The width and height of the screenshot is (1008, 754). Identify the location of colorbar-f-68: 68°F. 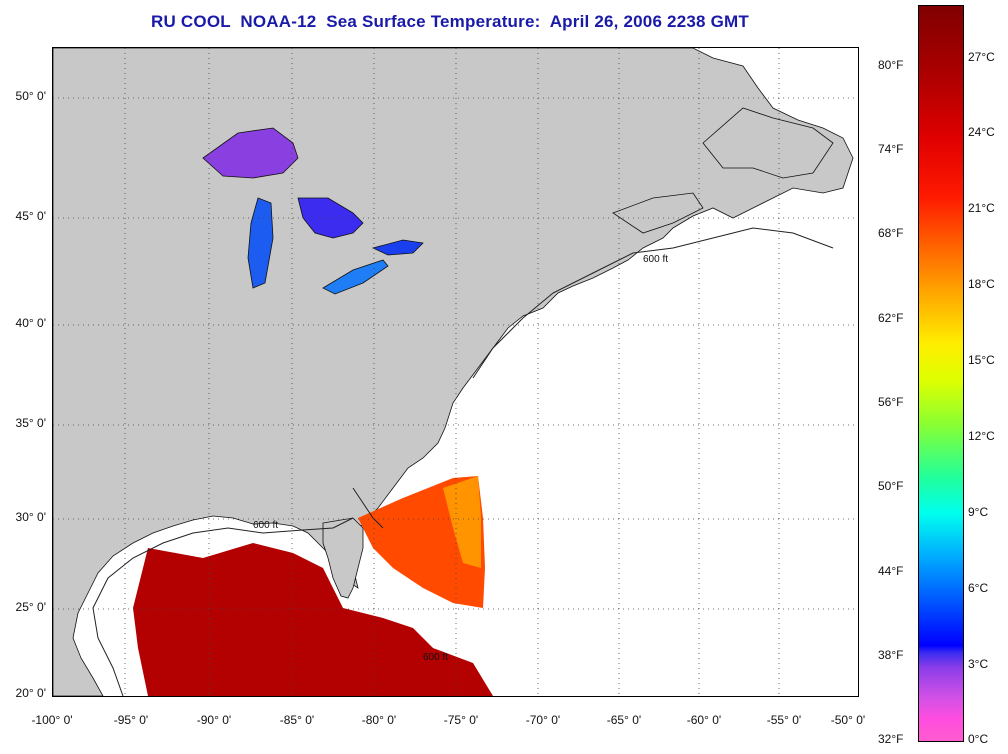
(891, 233).